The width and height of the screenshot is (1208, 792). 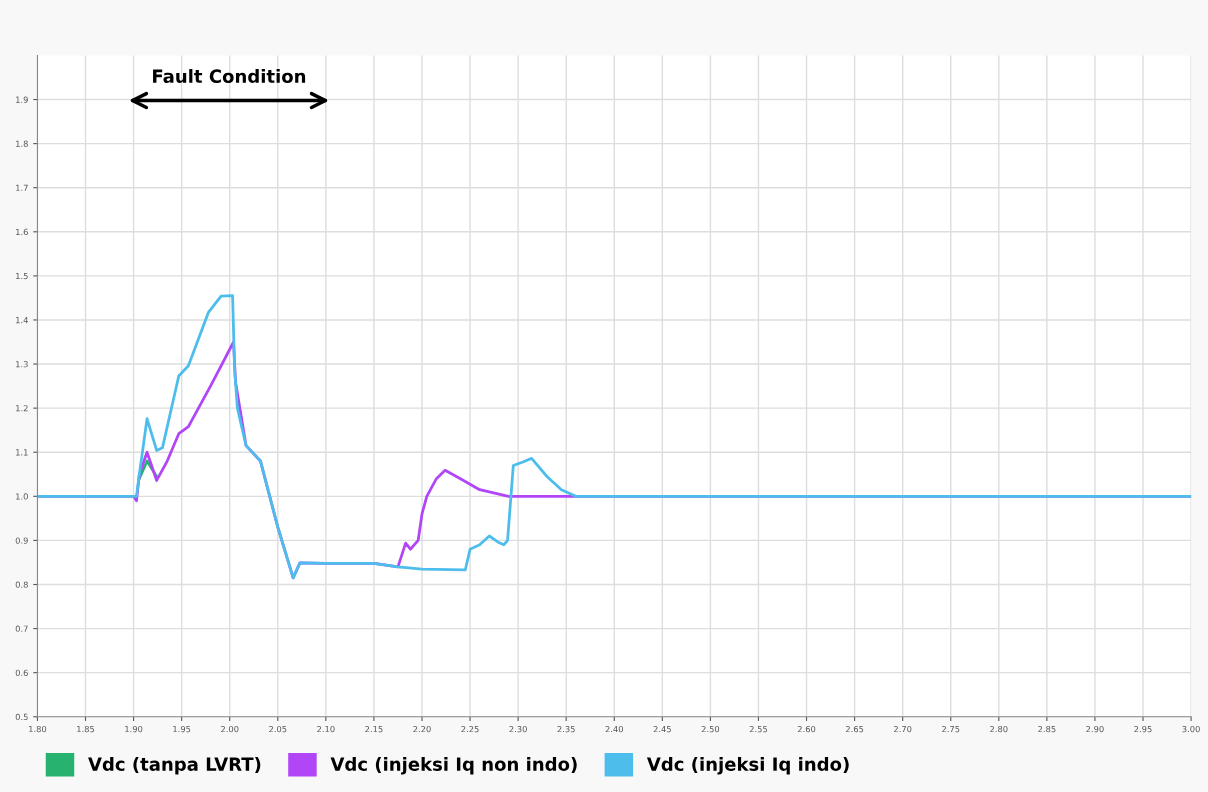 What do you see at coordinates (86, 729) in the screenshot?
I see `x-tick-label: 1.85` at bounding box center [86, 729].